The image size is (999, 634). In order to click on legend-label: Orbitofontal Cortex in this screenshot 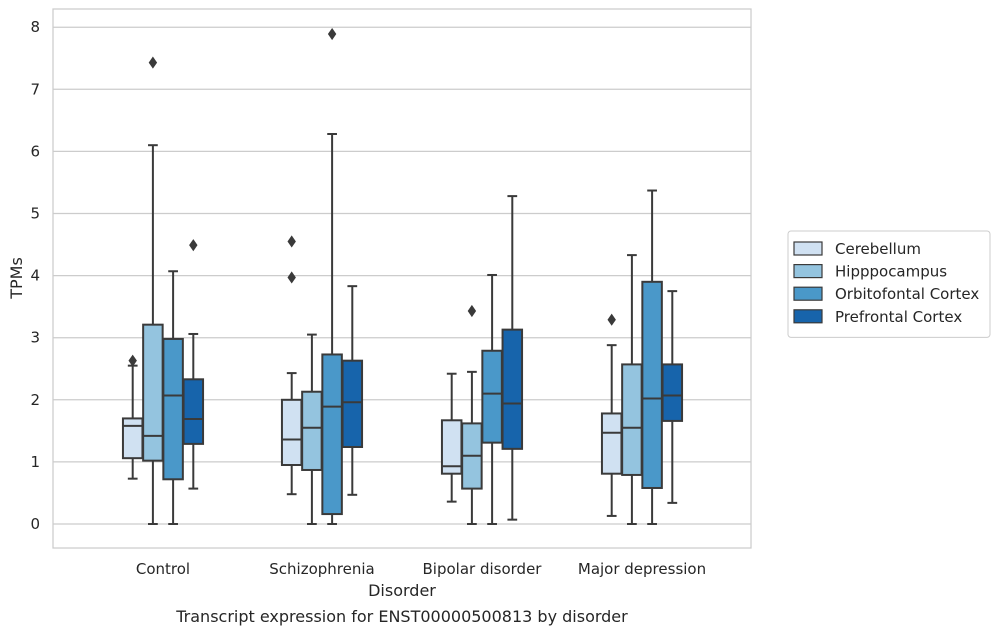, I will do `click(907, 294)`.